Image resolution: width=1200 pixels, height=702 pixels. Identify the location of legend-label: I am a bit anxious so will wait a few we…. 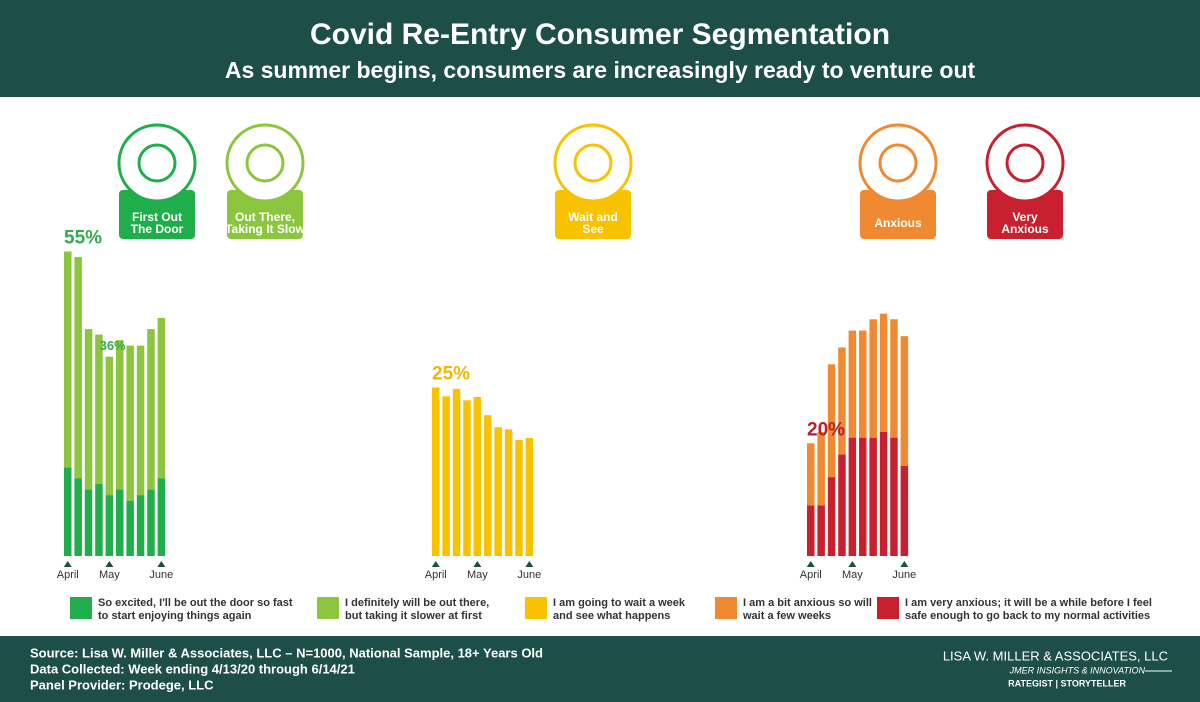
(807, 609).